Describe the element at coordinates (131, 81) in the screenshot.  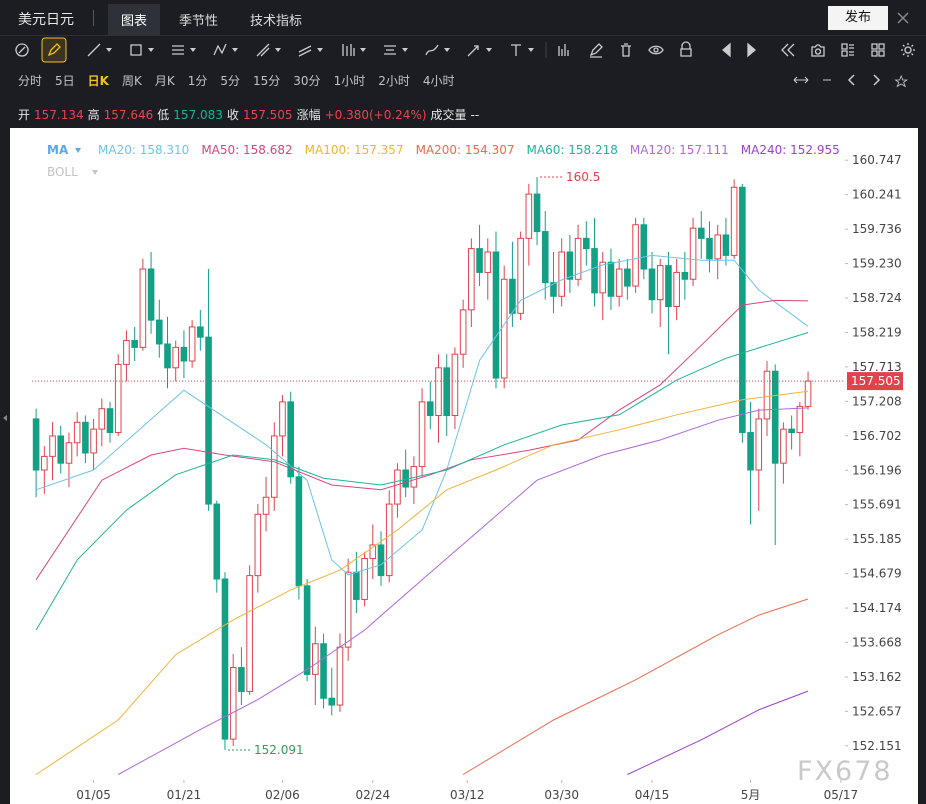
I see `period: 周K` at that location.